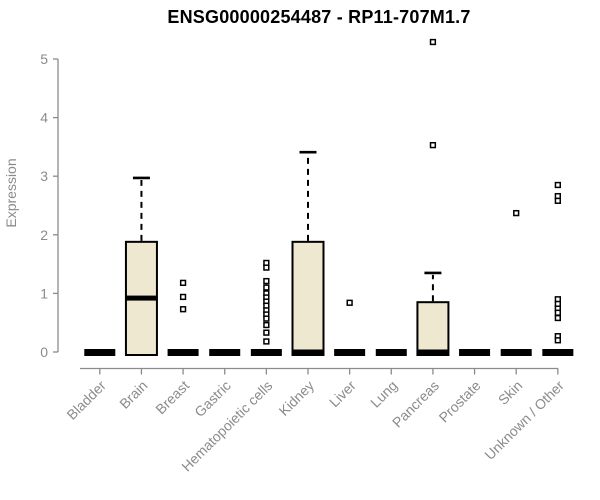  I want to click on chart-title: ENSG00000254487 - RP11-707M1.7, so click(319, 17).